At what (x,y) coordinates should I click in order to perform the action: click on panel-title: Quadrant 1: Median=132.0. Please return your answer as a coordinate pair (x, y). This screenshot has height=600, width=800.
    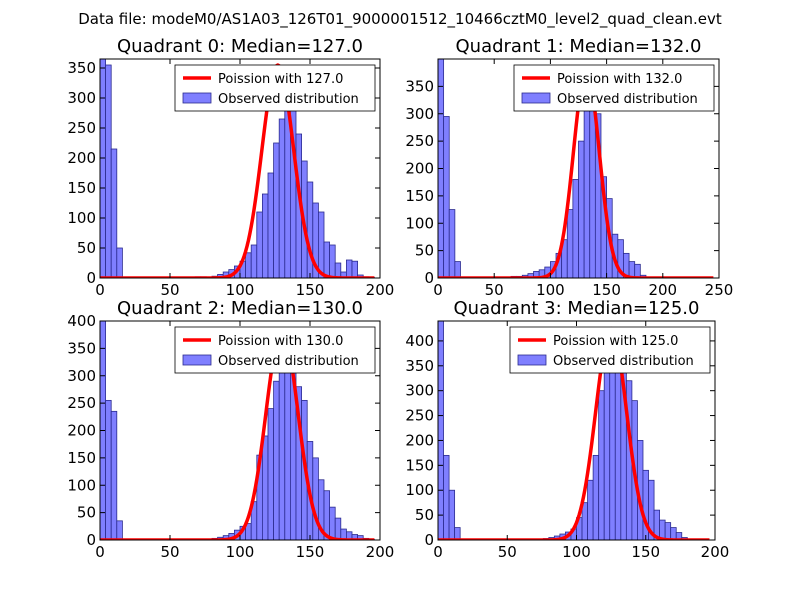
    Looking at the image, I should click on (579, 46).